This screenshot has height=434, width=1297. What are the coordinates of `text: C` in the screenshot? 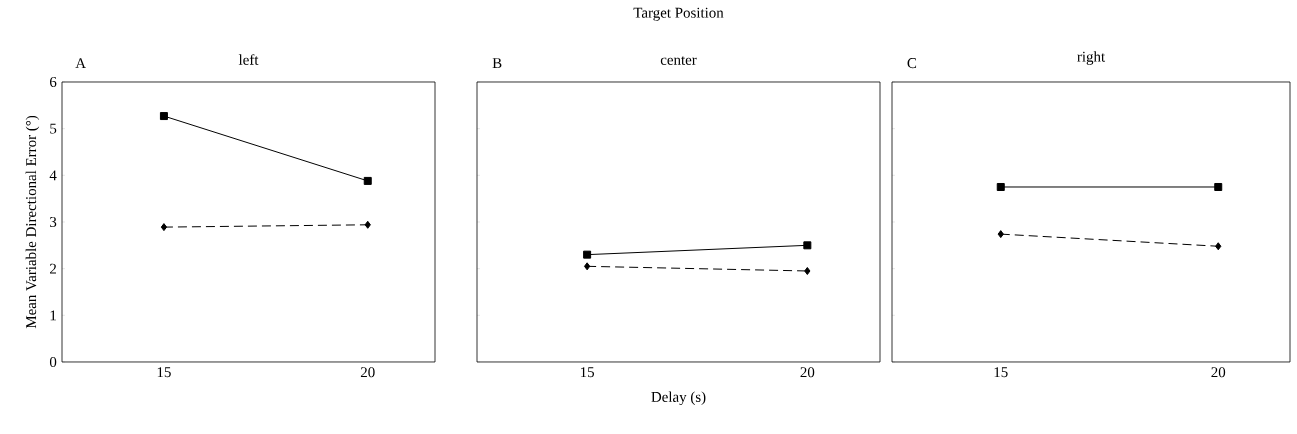 It's located at (912, 63).